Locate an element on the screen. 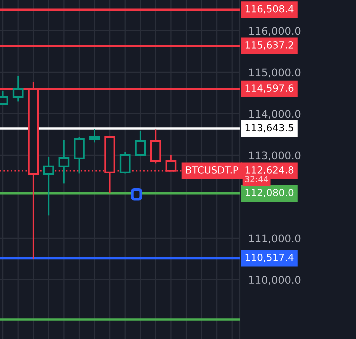 The height and width of the screenshot is (339, 356). y-tick-label: 110,000.0 is located at coordinates (275, 281).